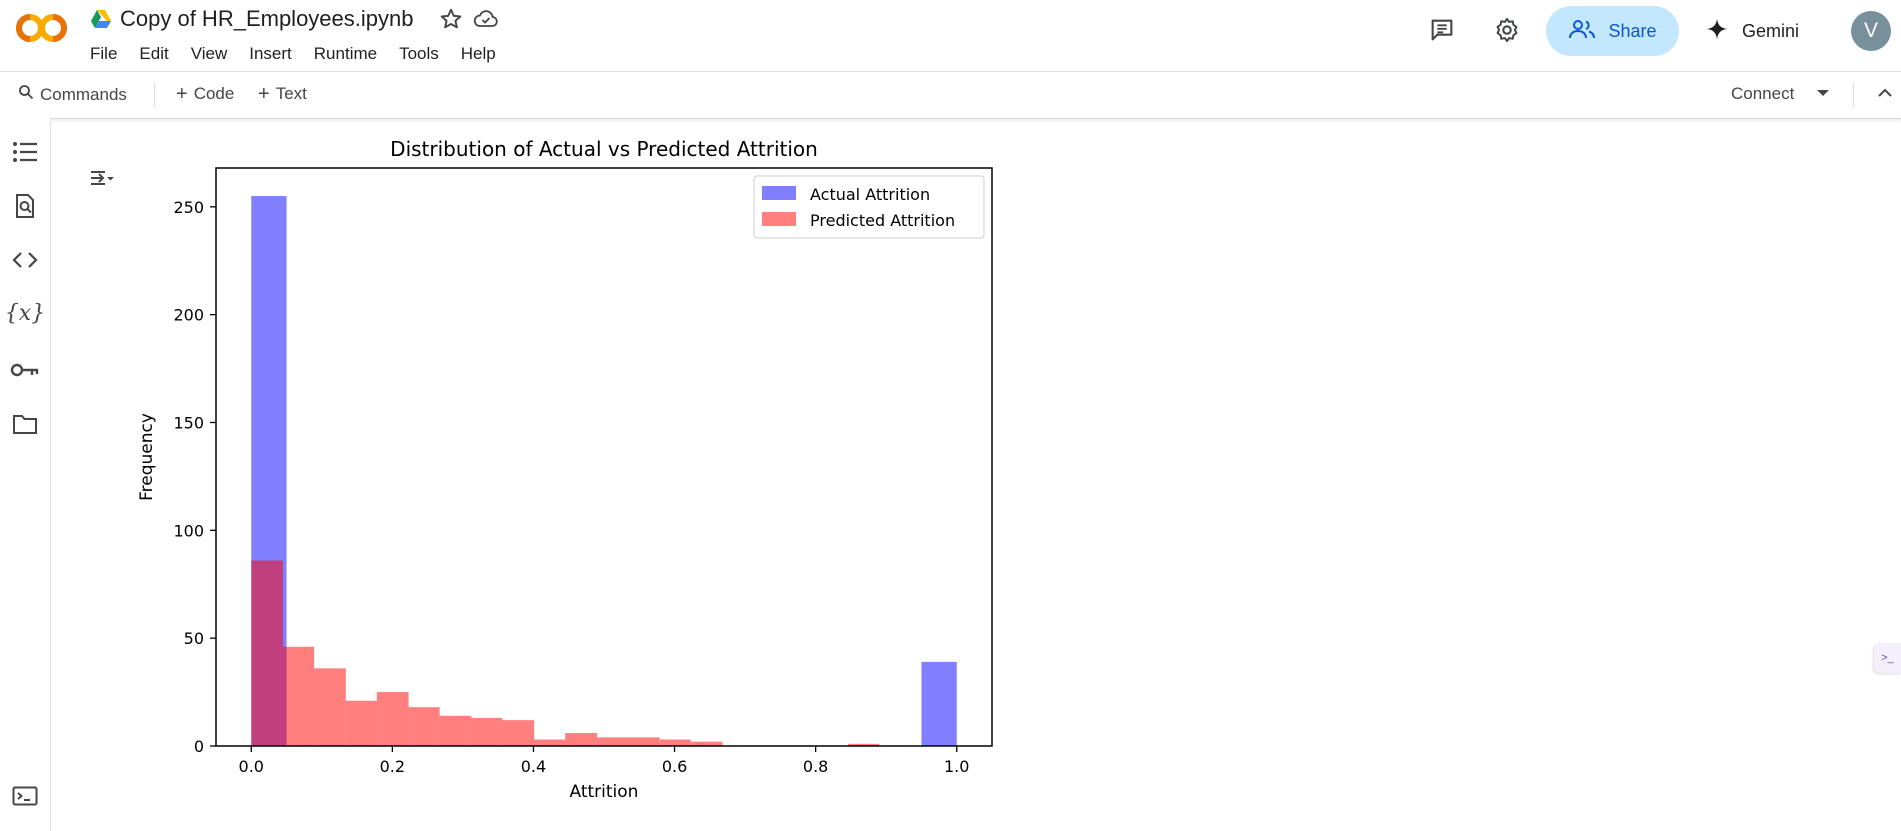  Describe the element at coordinates (392, 766) in the screenshot. I see `x-tick-label: 0.2` at that location.